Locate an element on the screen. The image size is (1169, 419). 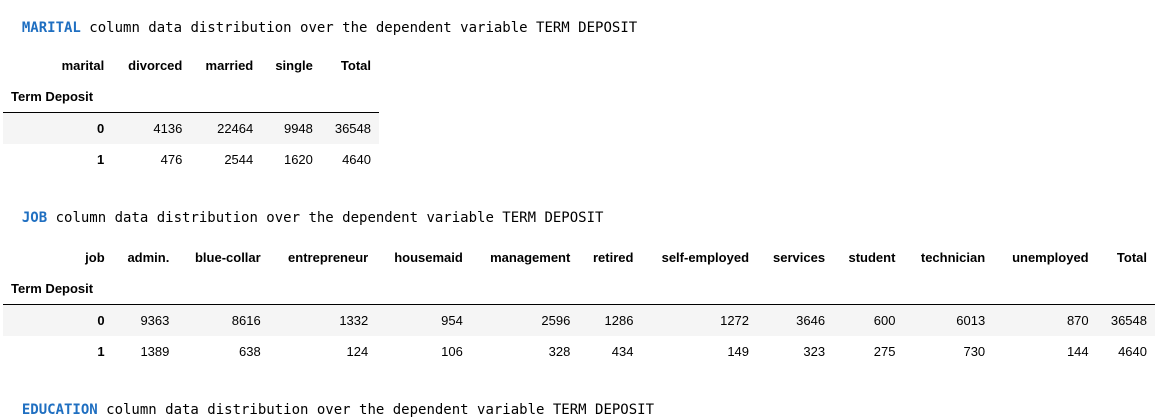
marital-col-header: married is located at coordinates (229, 65).